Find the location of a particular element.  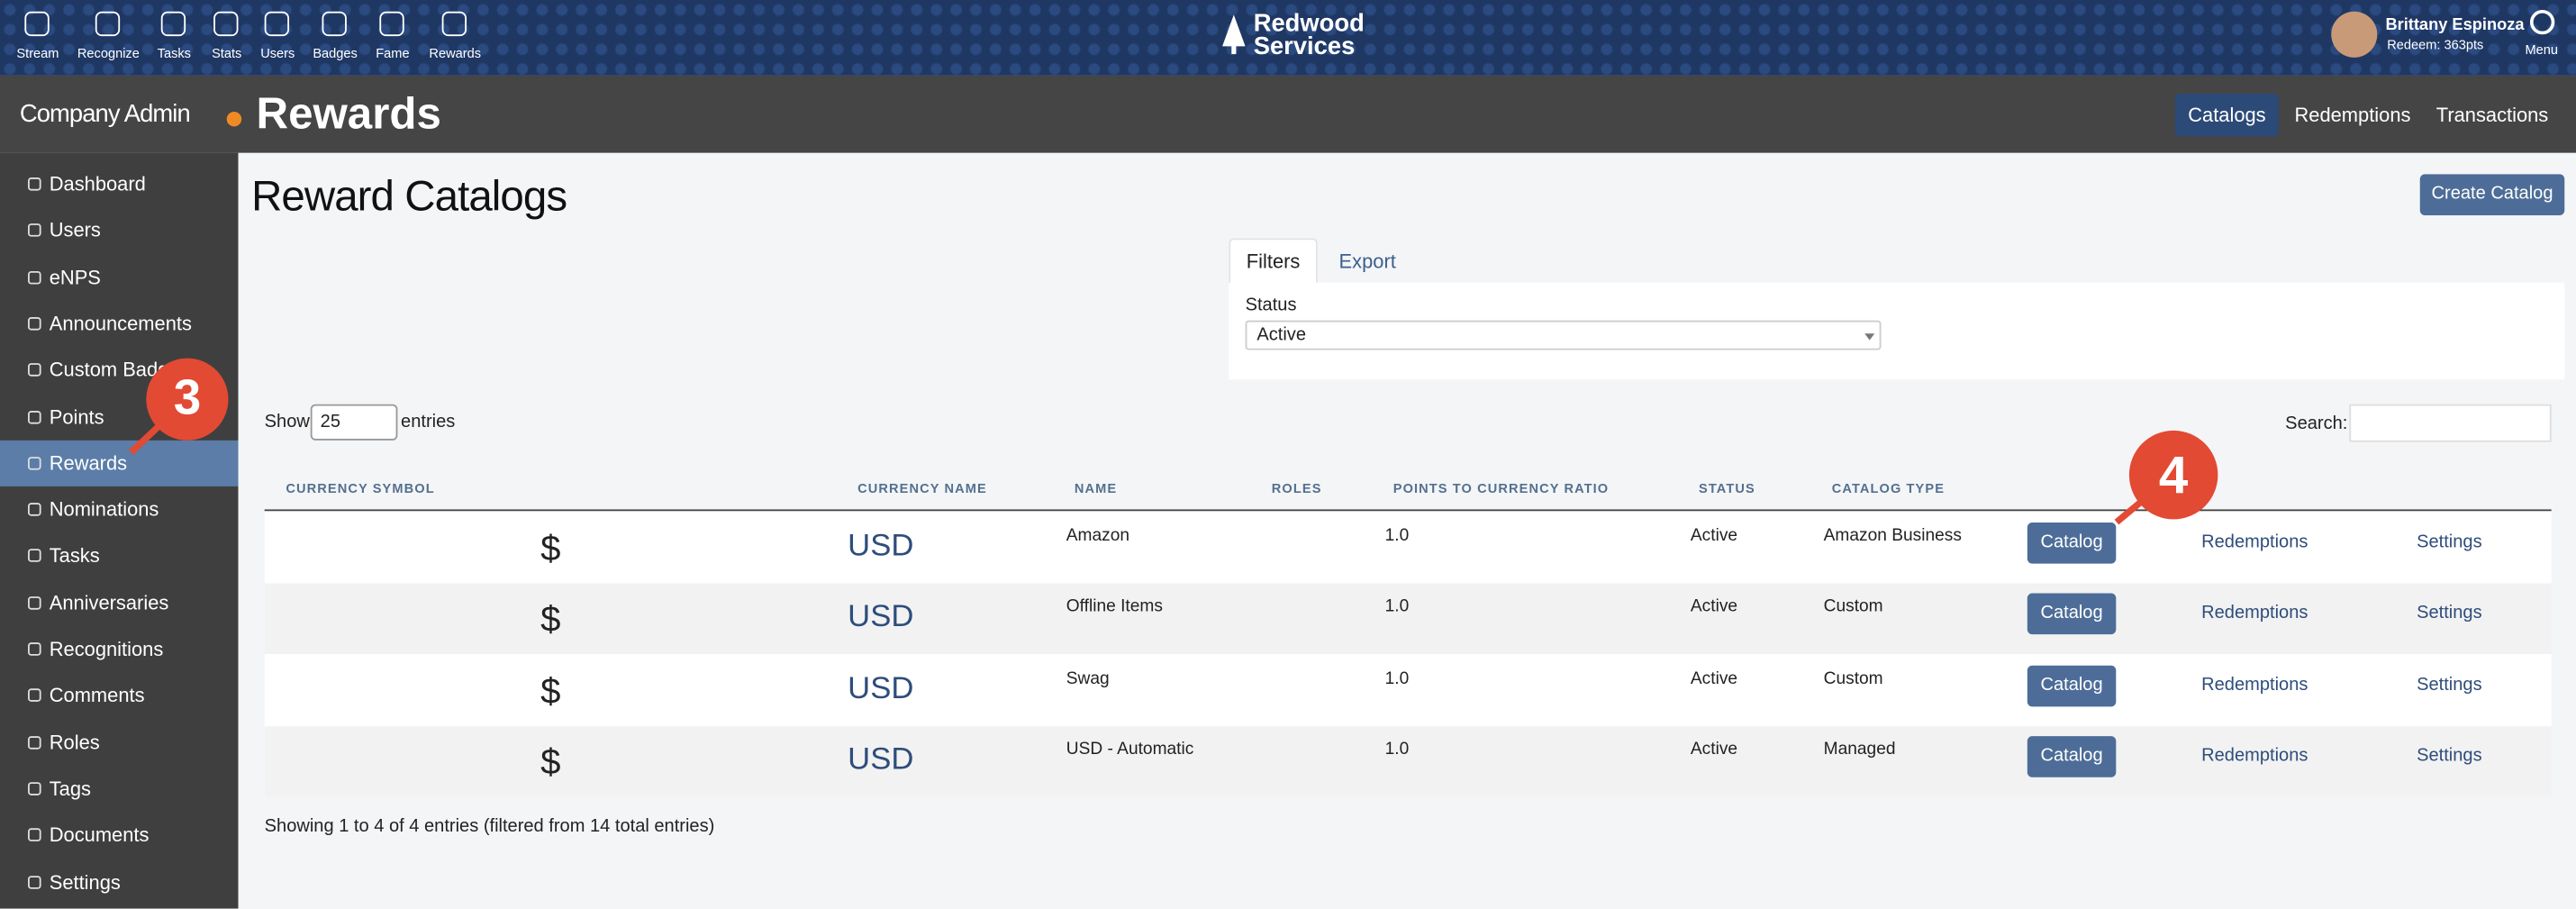

column-header: CURRENCY NAME is located at coordinates (922, 488).